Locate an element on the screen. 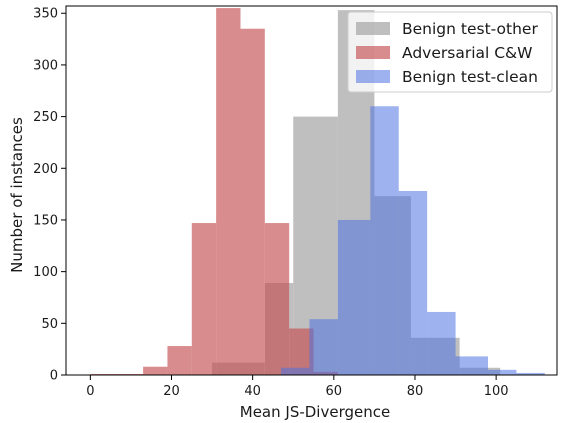 The image size is (561, 423). x-tick-label: 20 is located at coordinates (171, 391).